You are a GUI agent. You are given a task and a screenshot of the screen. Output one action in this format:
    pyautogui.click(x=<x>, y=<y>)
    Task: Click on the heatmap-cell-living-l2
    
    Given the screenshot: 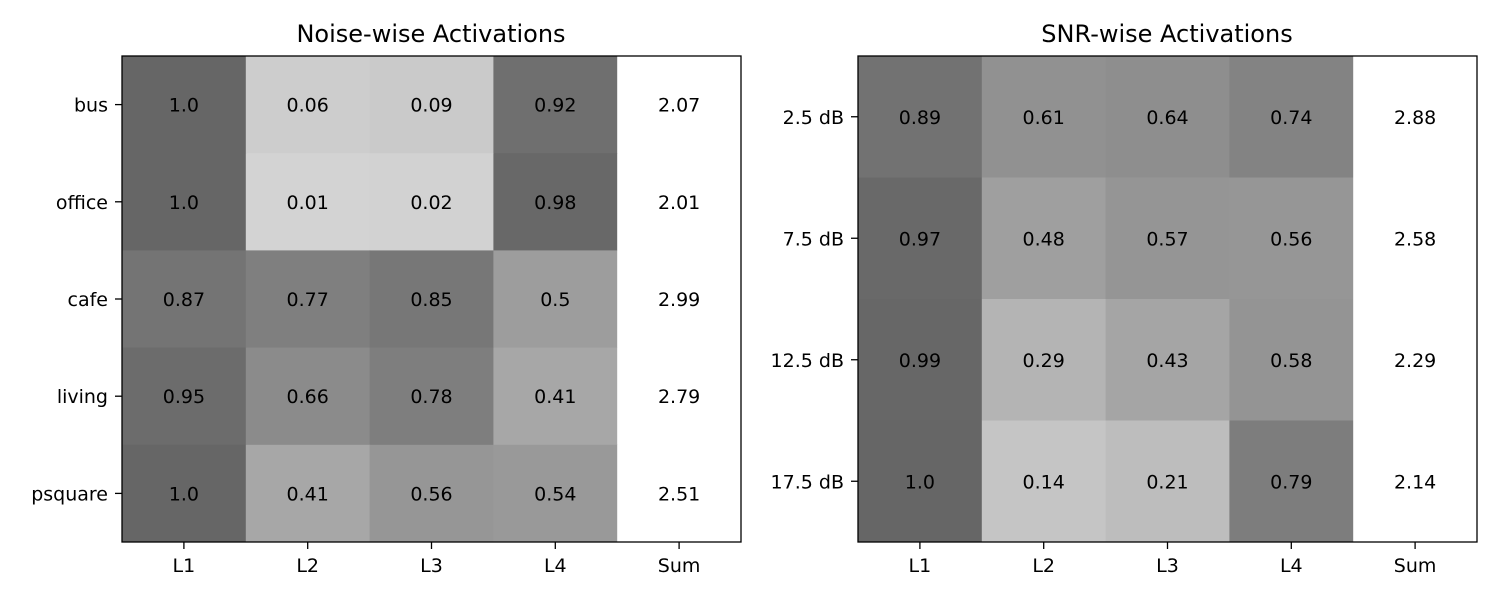 What is the action you would take?
    pyautogui.click(x=308, y=396)
    